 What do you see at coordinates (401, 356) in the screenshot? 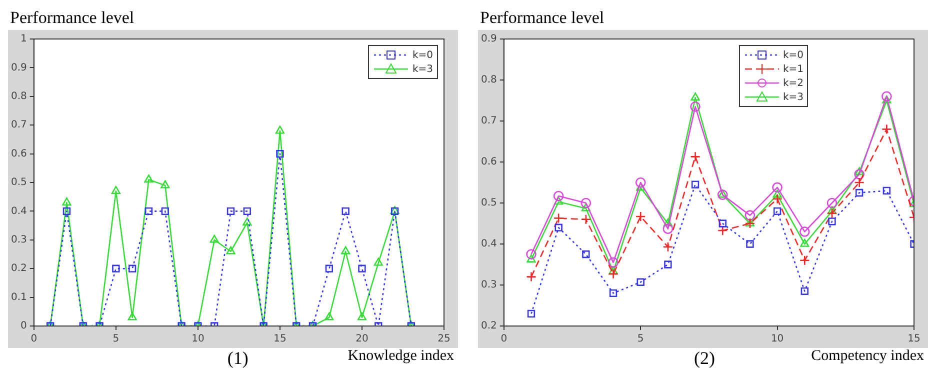
I see `x-axis-title: Knowledge index` at bounding box center [401, 356].